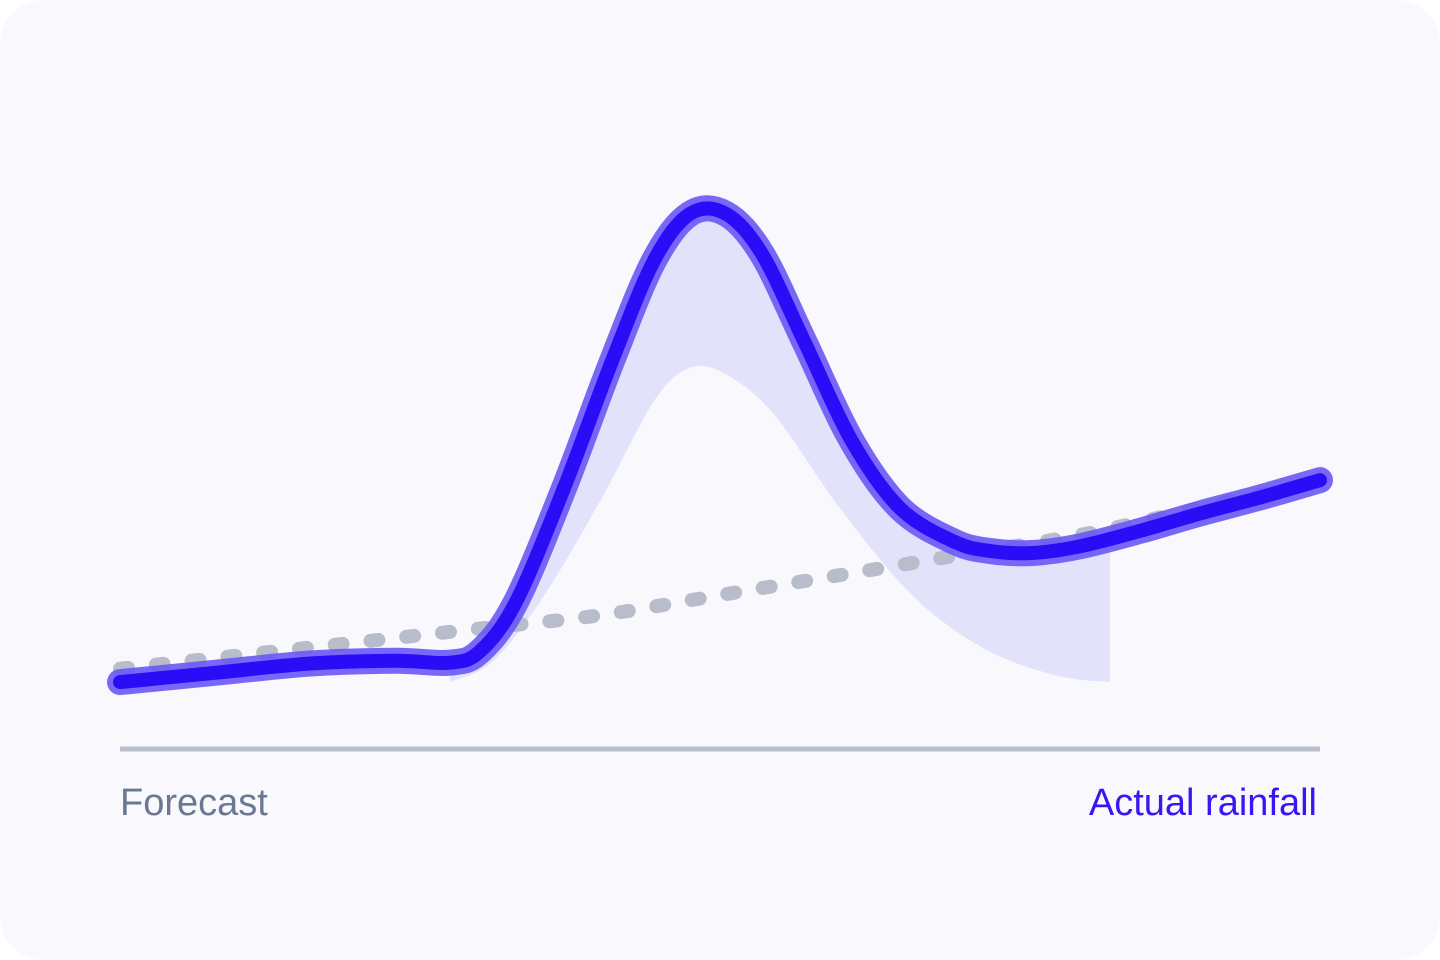 This screenshot has width=1440, height=960. What do you see at coordinates (194, 803) in the screenshot?
I see `legend-forecast-label: Forecast` at bounding box center [194, 803].